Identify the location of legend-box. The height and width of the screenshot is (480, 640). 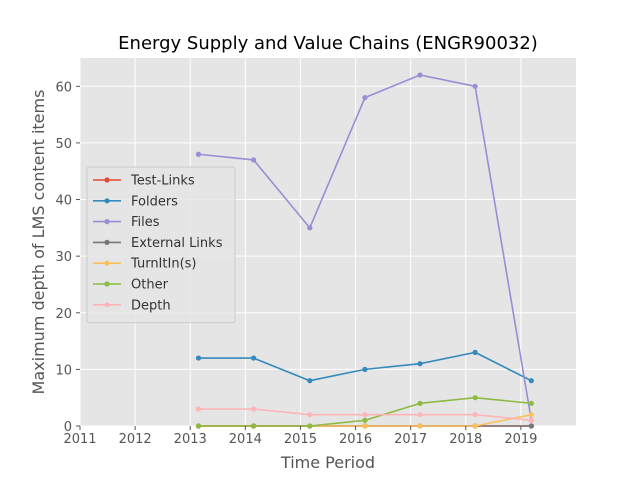
(161, 245).